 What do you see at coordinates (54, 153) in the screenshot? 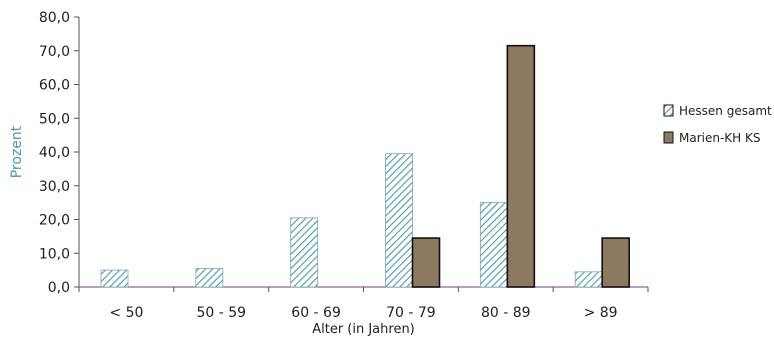
I see `y-tick-label: 40,0` at bounding box center [54, 153].